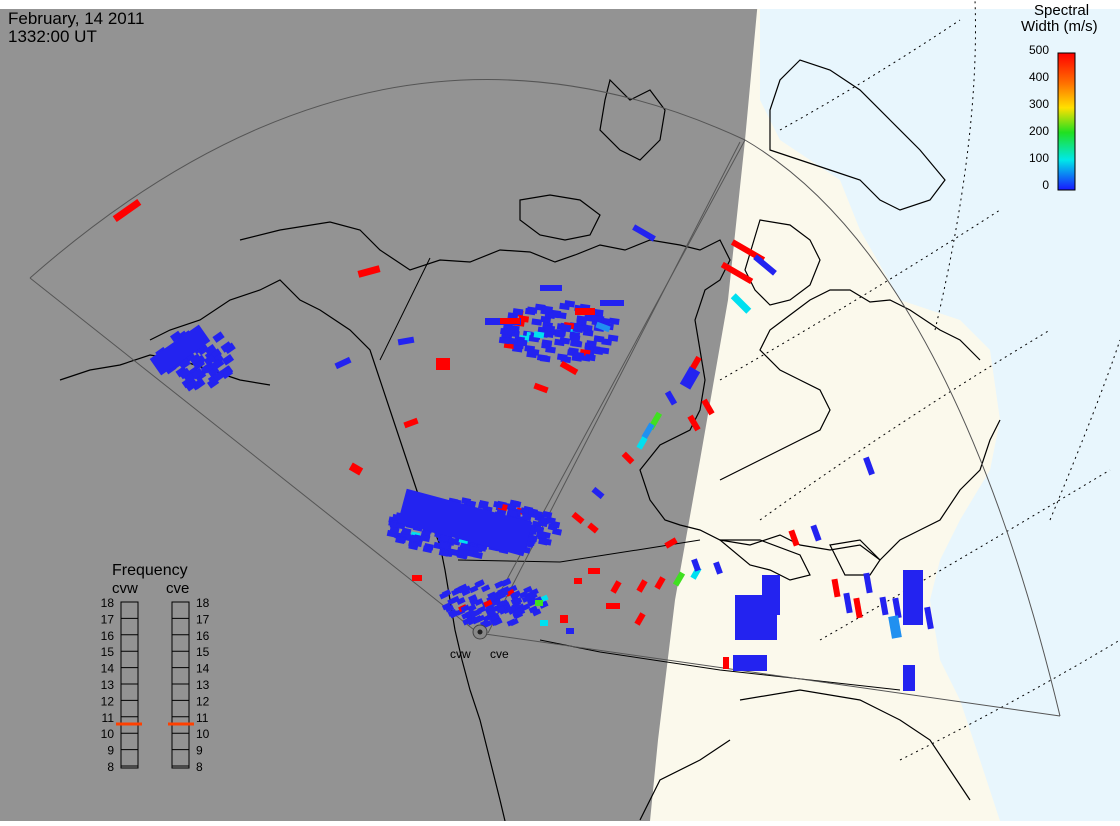 This screenshot has width=1120, height=826. What do you see at coordinates (177, 588) in the screenshot?
I see `frequency-radar-label-cve: cve` at bounding box center [177, 588].